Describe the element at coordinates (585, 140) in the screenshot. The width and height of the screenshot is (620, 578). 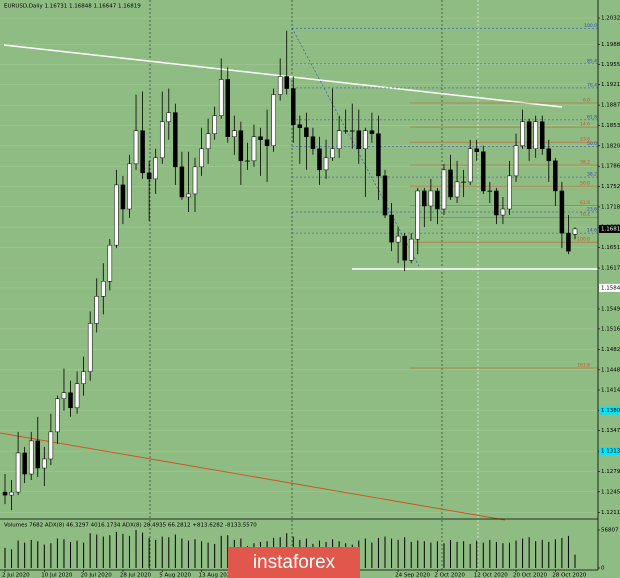
I see `fib-label: 23.6` at that location.